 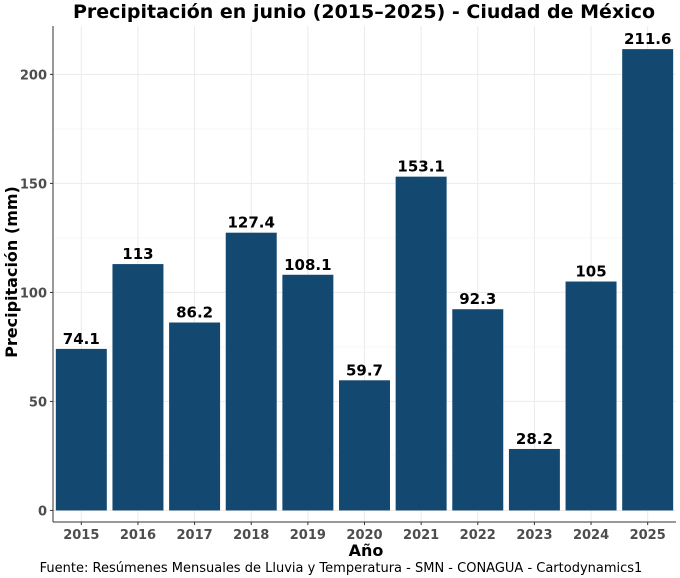 I want to click on data-label-2025: 211.6, so click(x=647, y=39).